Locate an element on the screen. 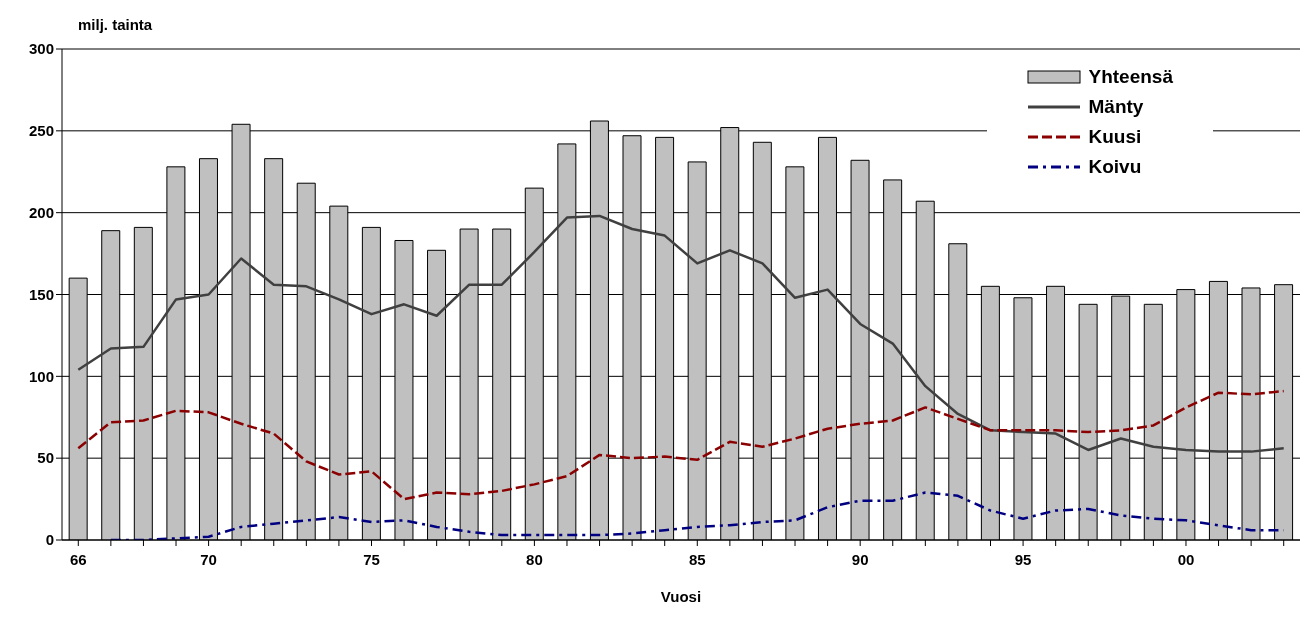 This screenshot has width=1309, height=624. y-tick-label: 250 is located at coordinates (41, 131).